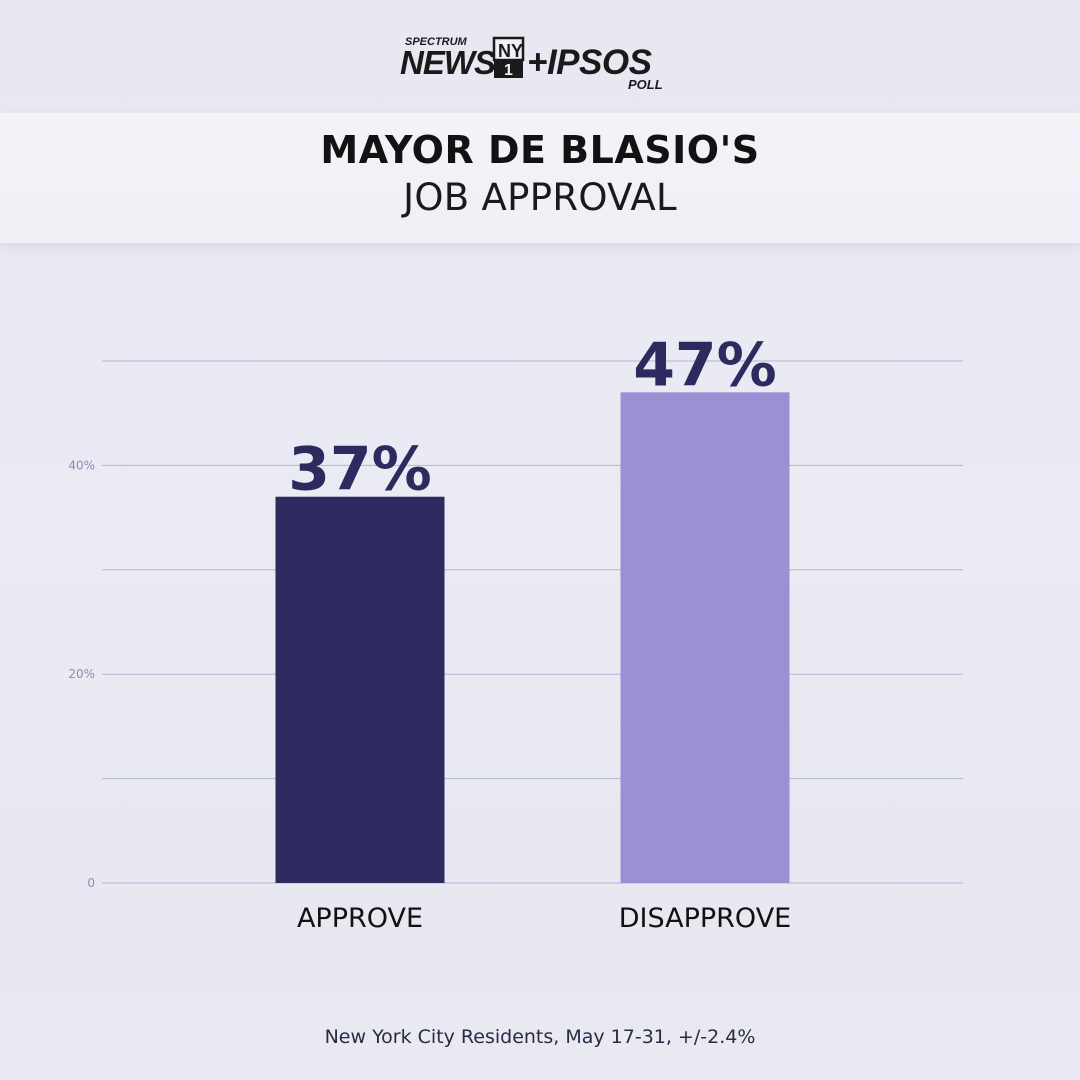 The width and height of the screenshot is (1080, 1080). I want to click on bar-disapprove, so click(705, 637).